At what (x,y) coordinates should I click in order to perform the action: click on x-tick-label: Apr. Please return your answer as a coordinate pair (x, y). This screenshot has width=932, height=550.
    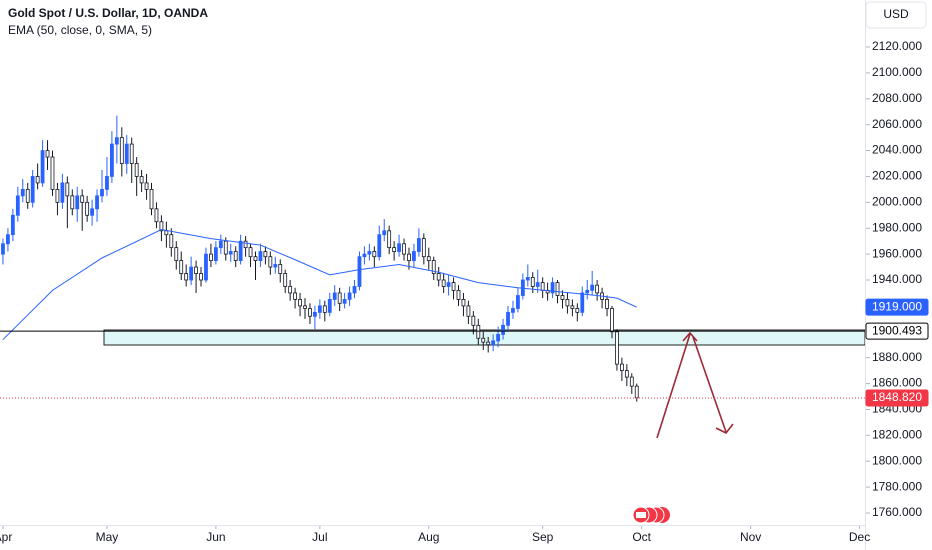
    Looking at the image, I should click on (6, 537).